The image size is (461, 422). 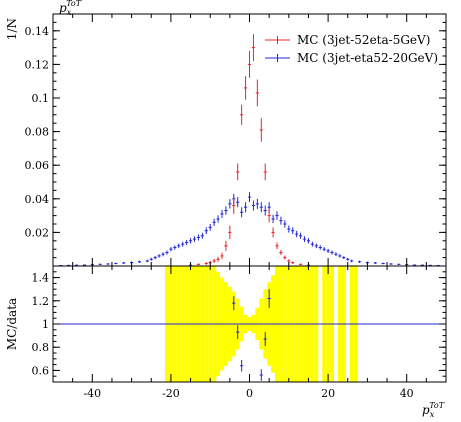 I want to click on x-tick-label: 40, so click(x=407, y=393).